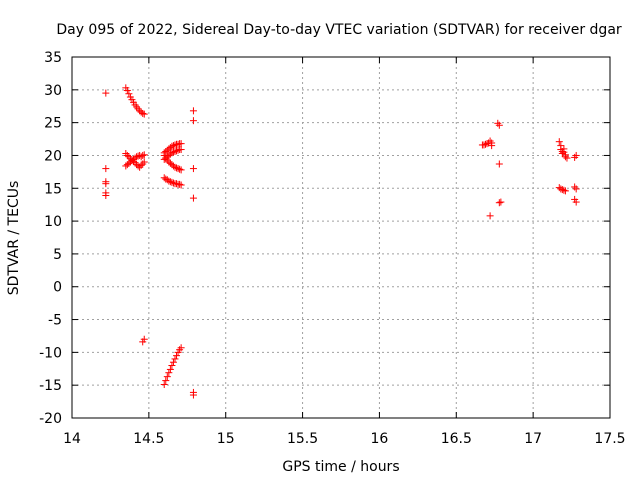 The width and height of the screenshot is (640, 480). What do you see at coordinates (340, 467) in the screenshot?
I see `x-axis-label: GPS time / hours` at bounding box center [340, 467].